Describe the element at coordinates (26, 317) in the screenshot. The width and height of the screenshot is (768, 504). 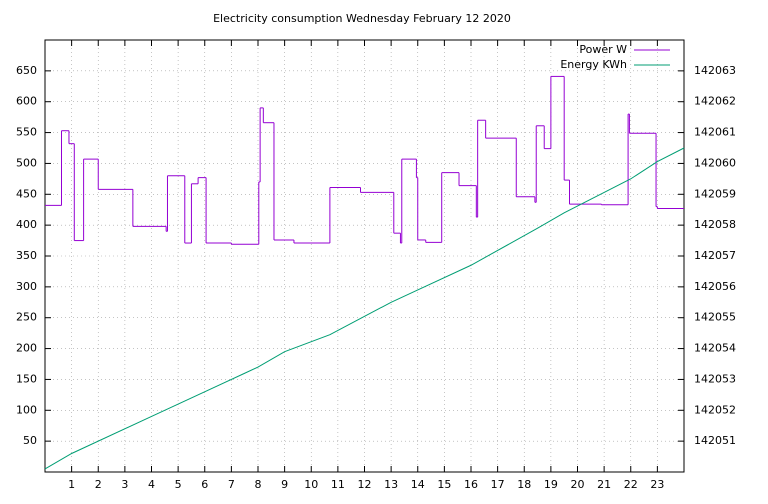
I see `y-tick-label: 250` at that location.